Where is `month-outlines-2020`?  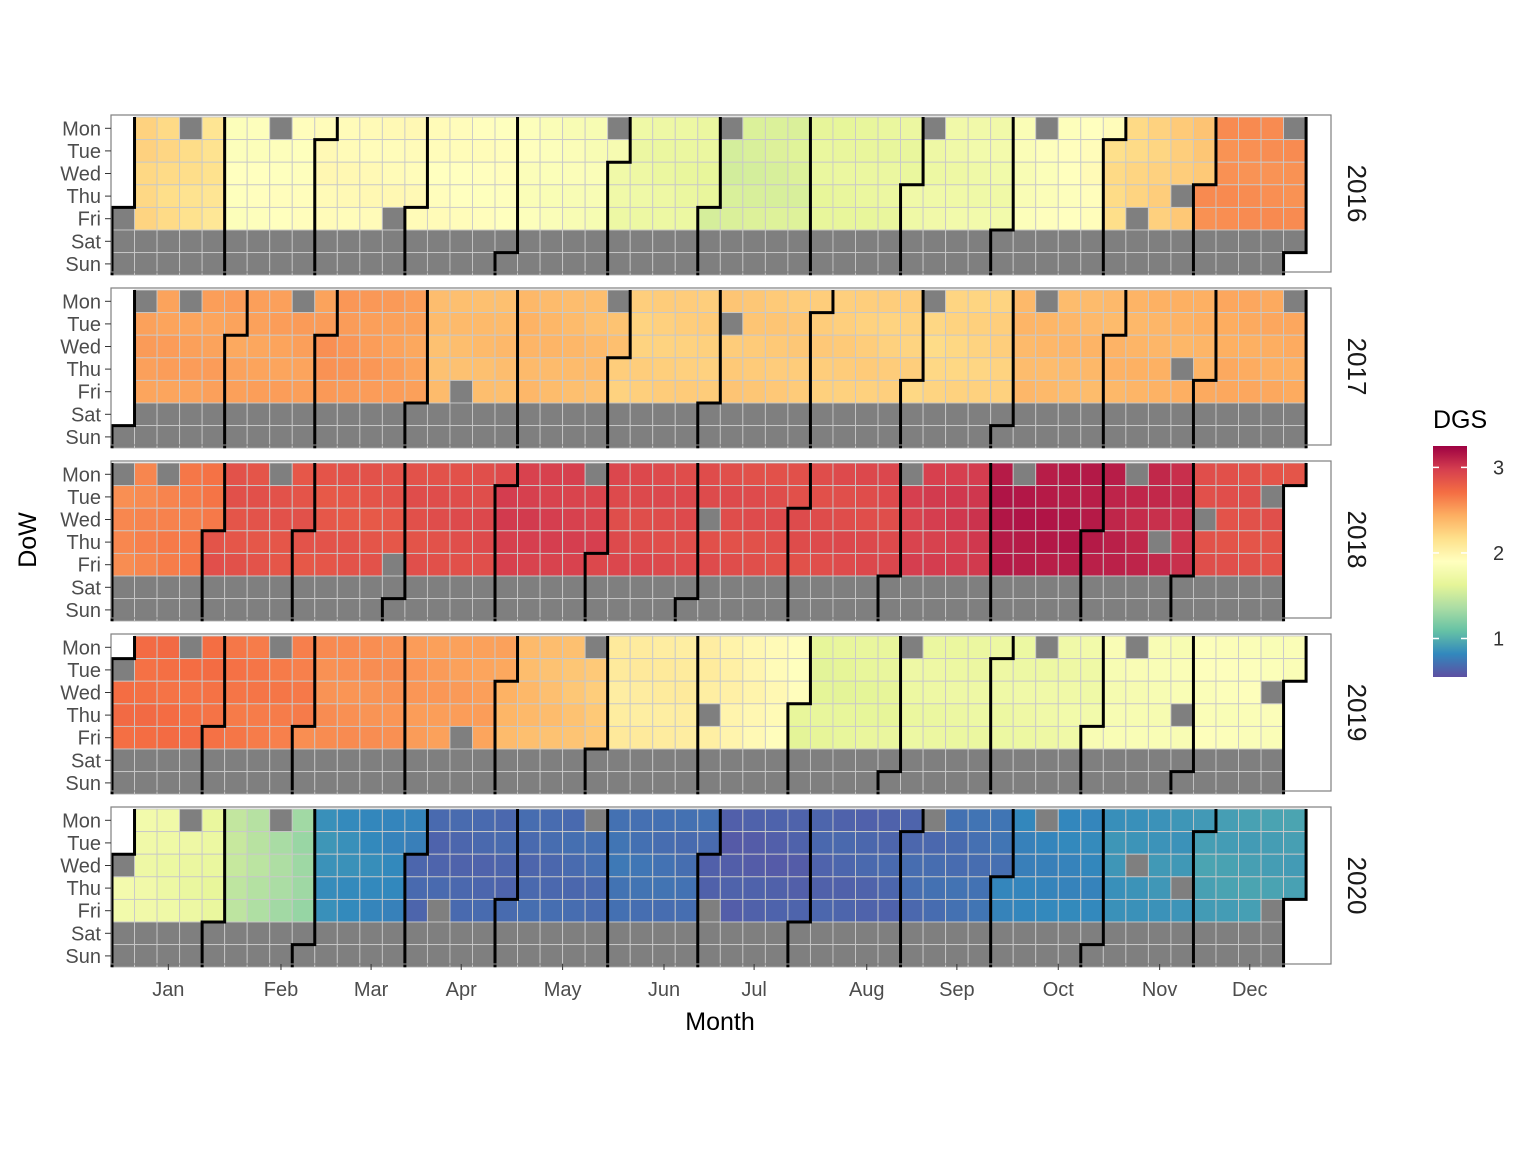 month-outlines-2020 is located at coordinates (709, 888).